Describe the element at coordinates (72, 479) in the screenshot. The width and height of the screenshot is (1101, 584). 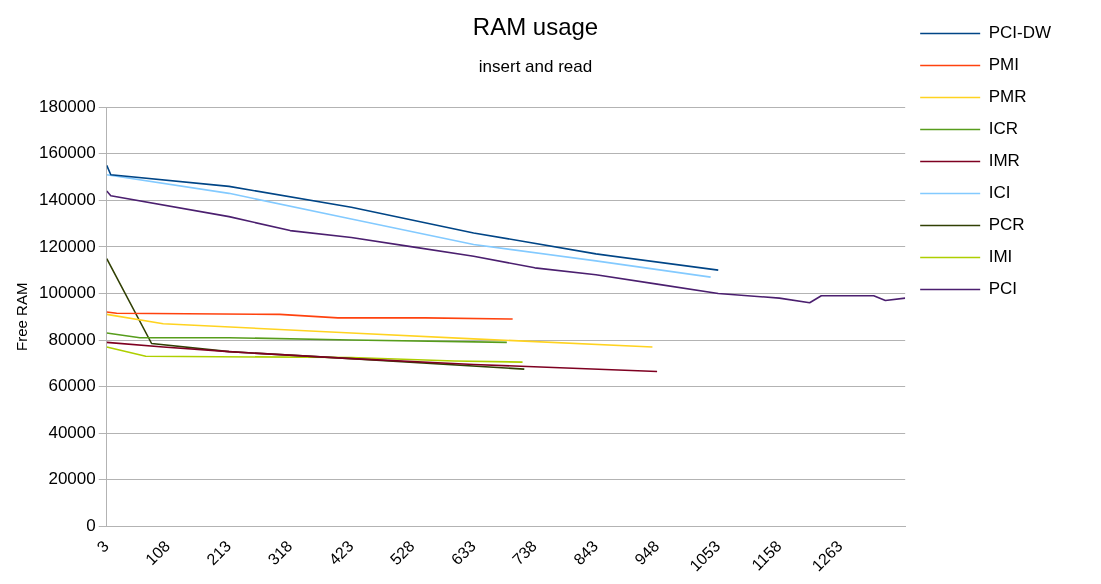
I see `y-tick-label: 20000` at that location.